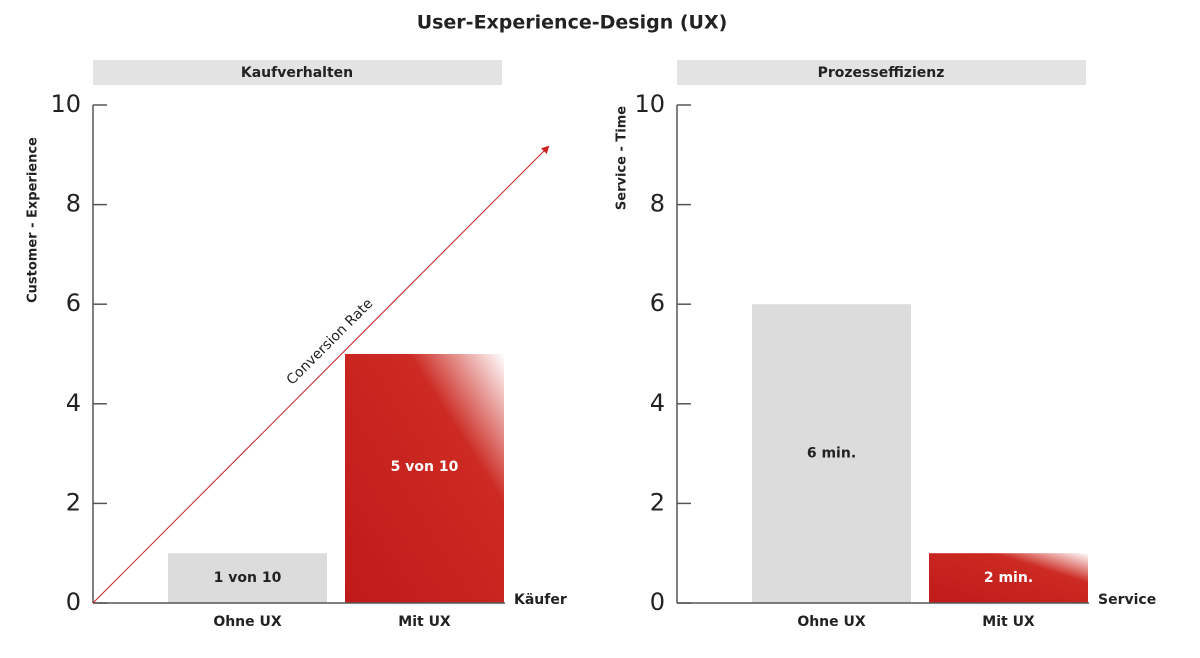 This screenshot has height=658, width=1200. I want to click on panel-title: Kaufverhalten, so click(297, 73).